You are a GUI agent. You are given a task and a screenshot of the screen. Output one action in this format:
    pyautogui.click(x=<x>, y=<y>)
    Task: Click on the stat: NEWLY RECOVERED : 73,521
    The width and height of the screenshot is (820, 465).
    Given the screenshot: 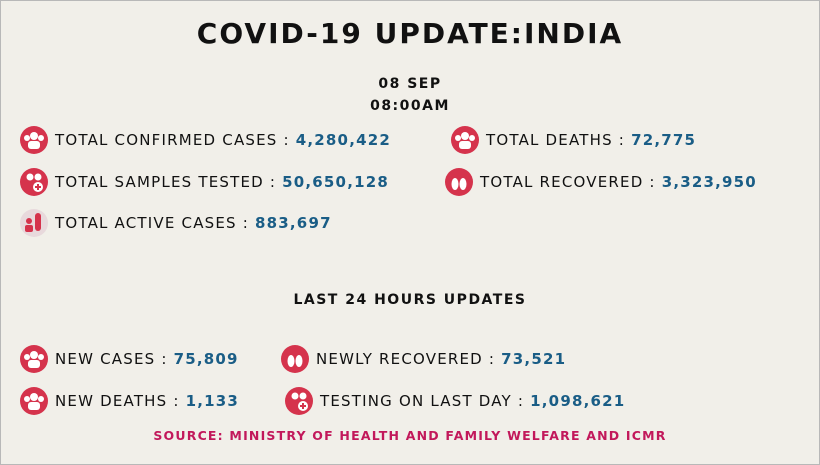 What is the action you would take?
    pyautogui.click(x=423, y=359)
    